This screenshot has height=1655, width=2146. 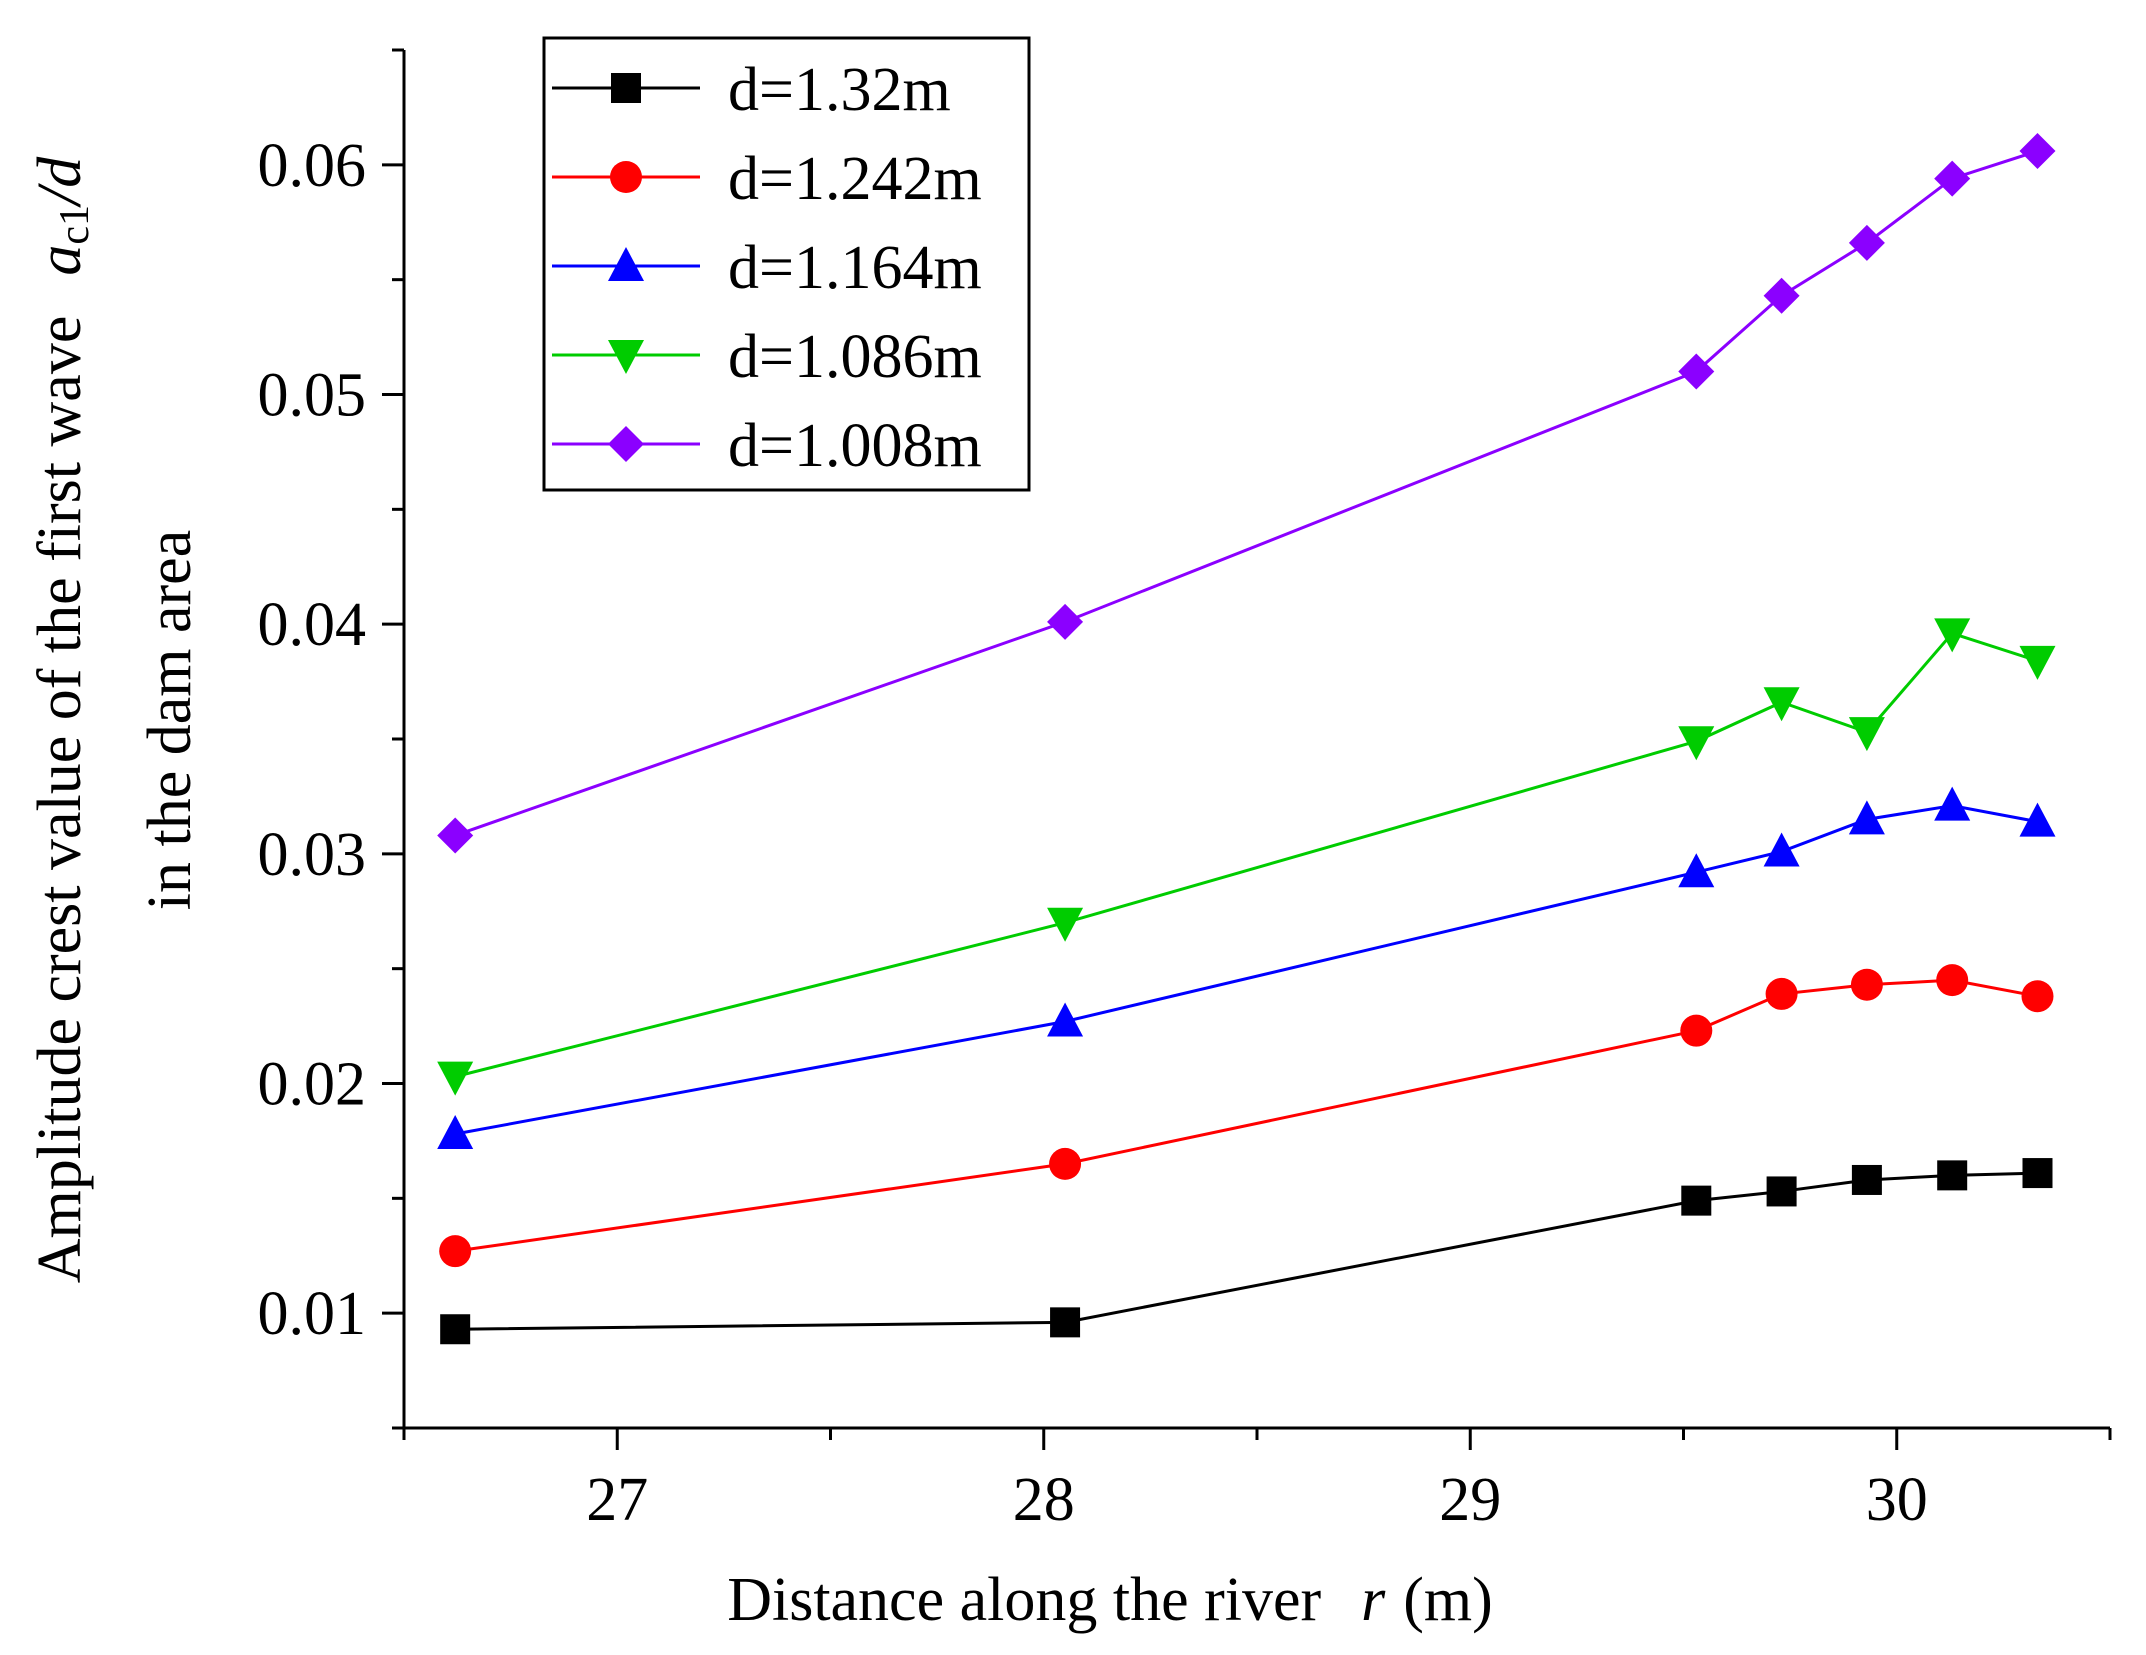 I want to click on legend-label: d=1.086m, so click(x=855, y=357).